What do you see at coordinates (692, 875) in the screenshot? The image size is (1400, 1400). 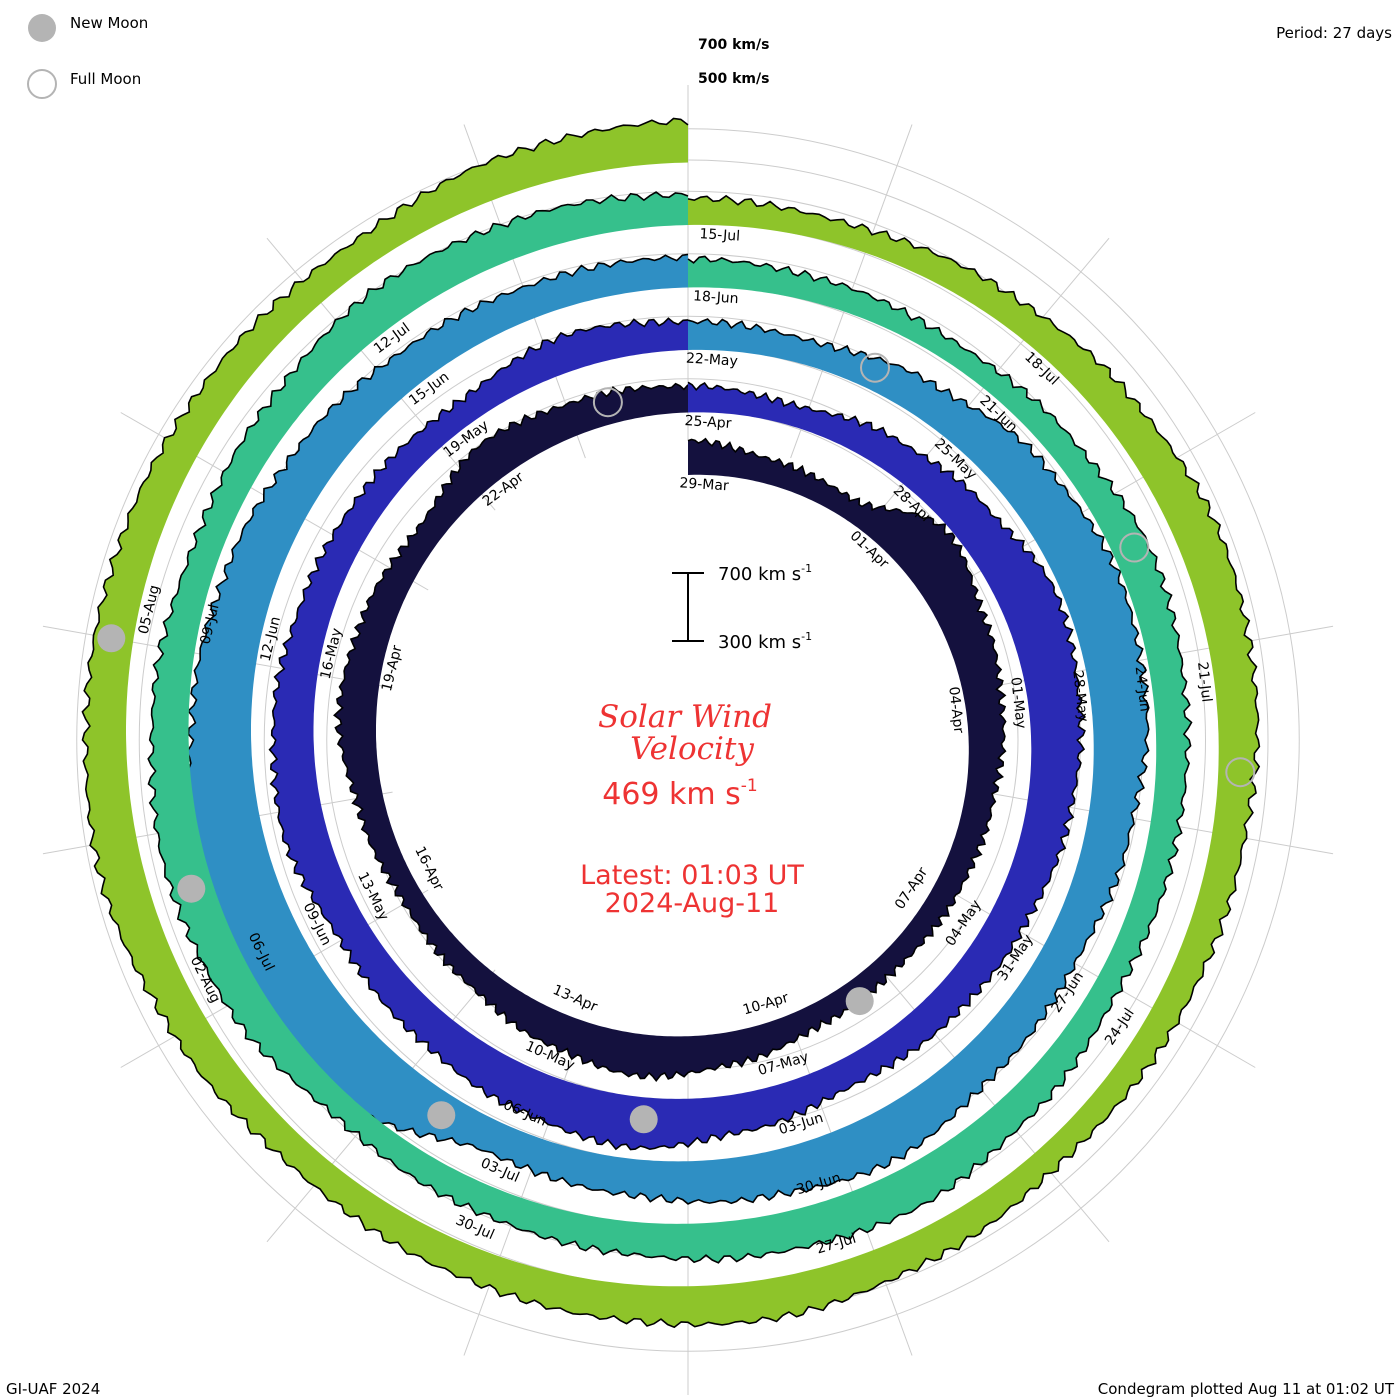 I see `latest-time: Latest: 01:03 UT` at bounding box center [692, 875].